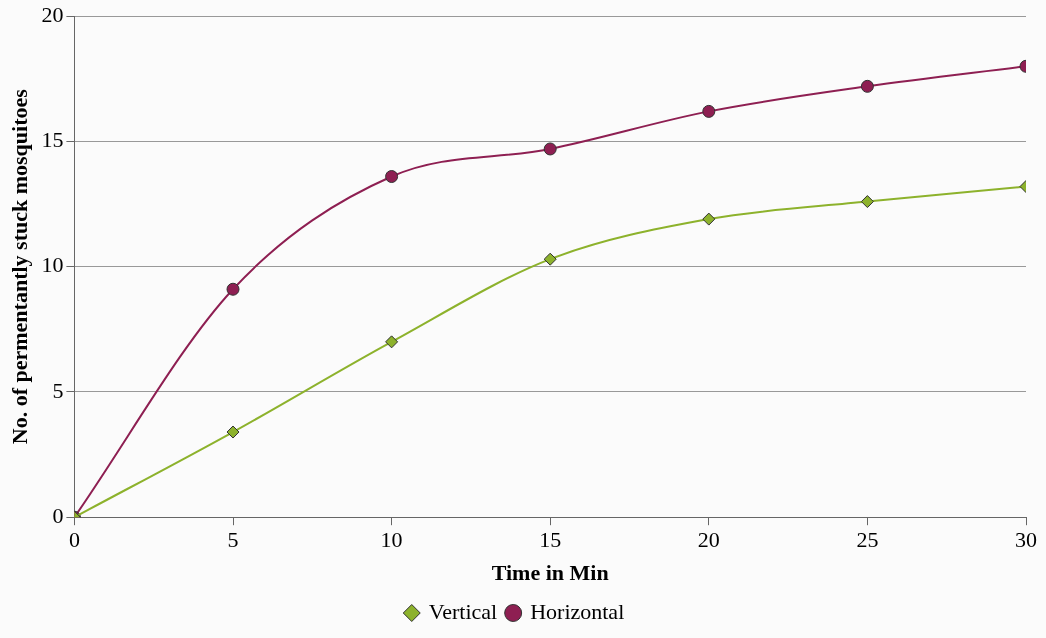 The width and height of the screenshot is (1046, 638). What do you see at coordinates (550, 573) in the screenshot?
I see `x-axis-title: Time in Min` at bounding box center [550, 573].